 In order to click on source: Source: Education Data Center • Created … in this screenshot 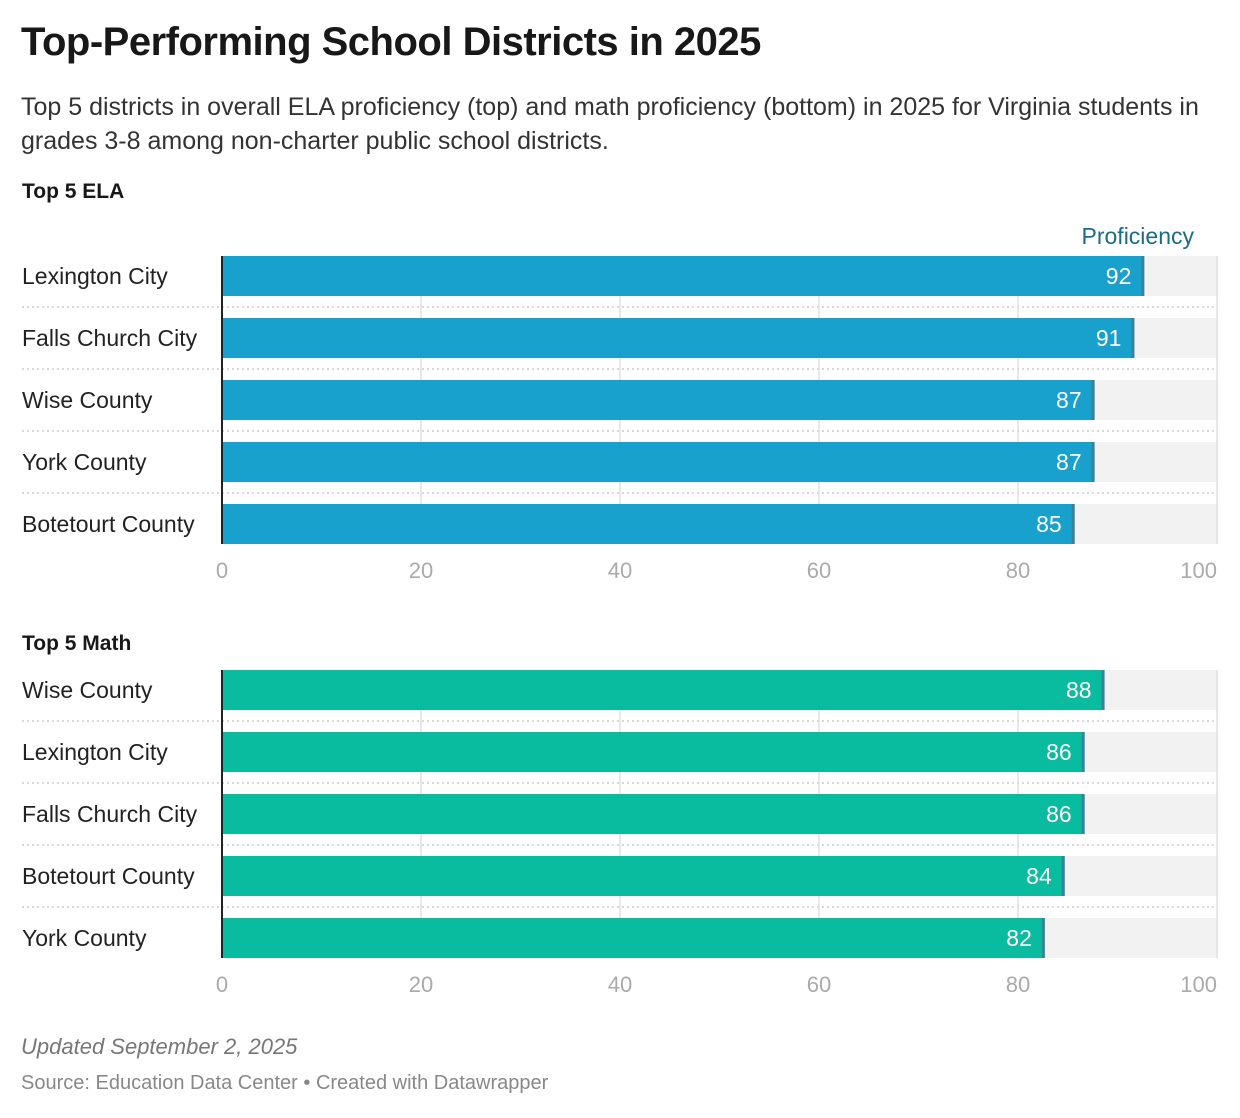, I will do `click(285, 1083)`.